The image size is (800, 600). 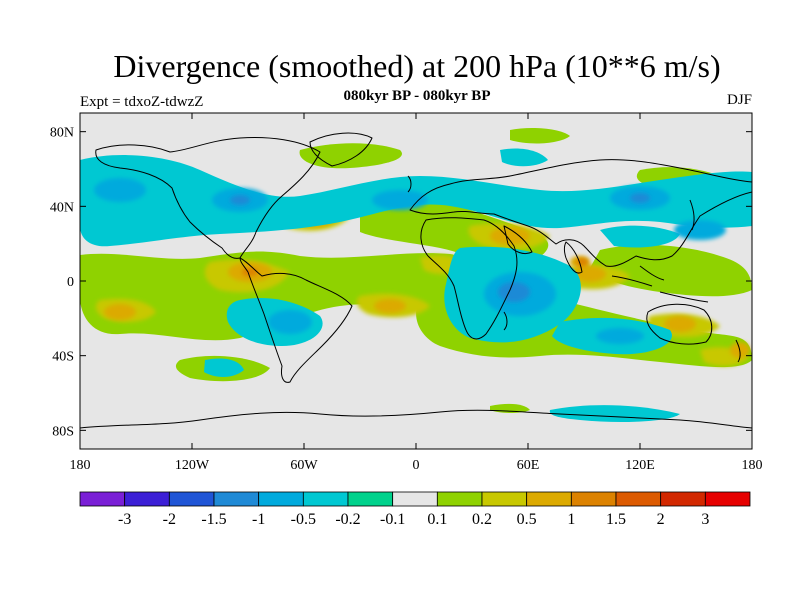 What do you see at coordinates (347, 519) in the screenshot?
I see `colorbar-label: -0.2` at bounding box center [347, 519].